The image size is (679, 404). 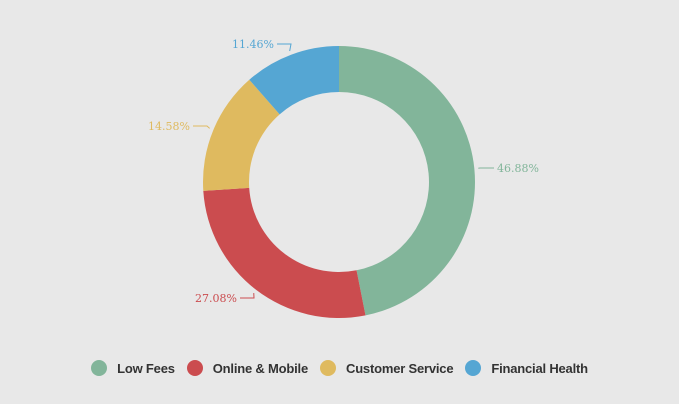 I want to click on slice-percent-label: 11.46%, so click(x=253, y=44).